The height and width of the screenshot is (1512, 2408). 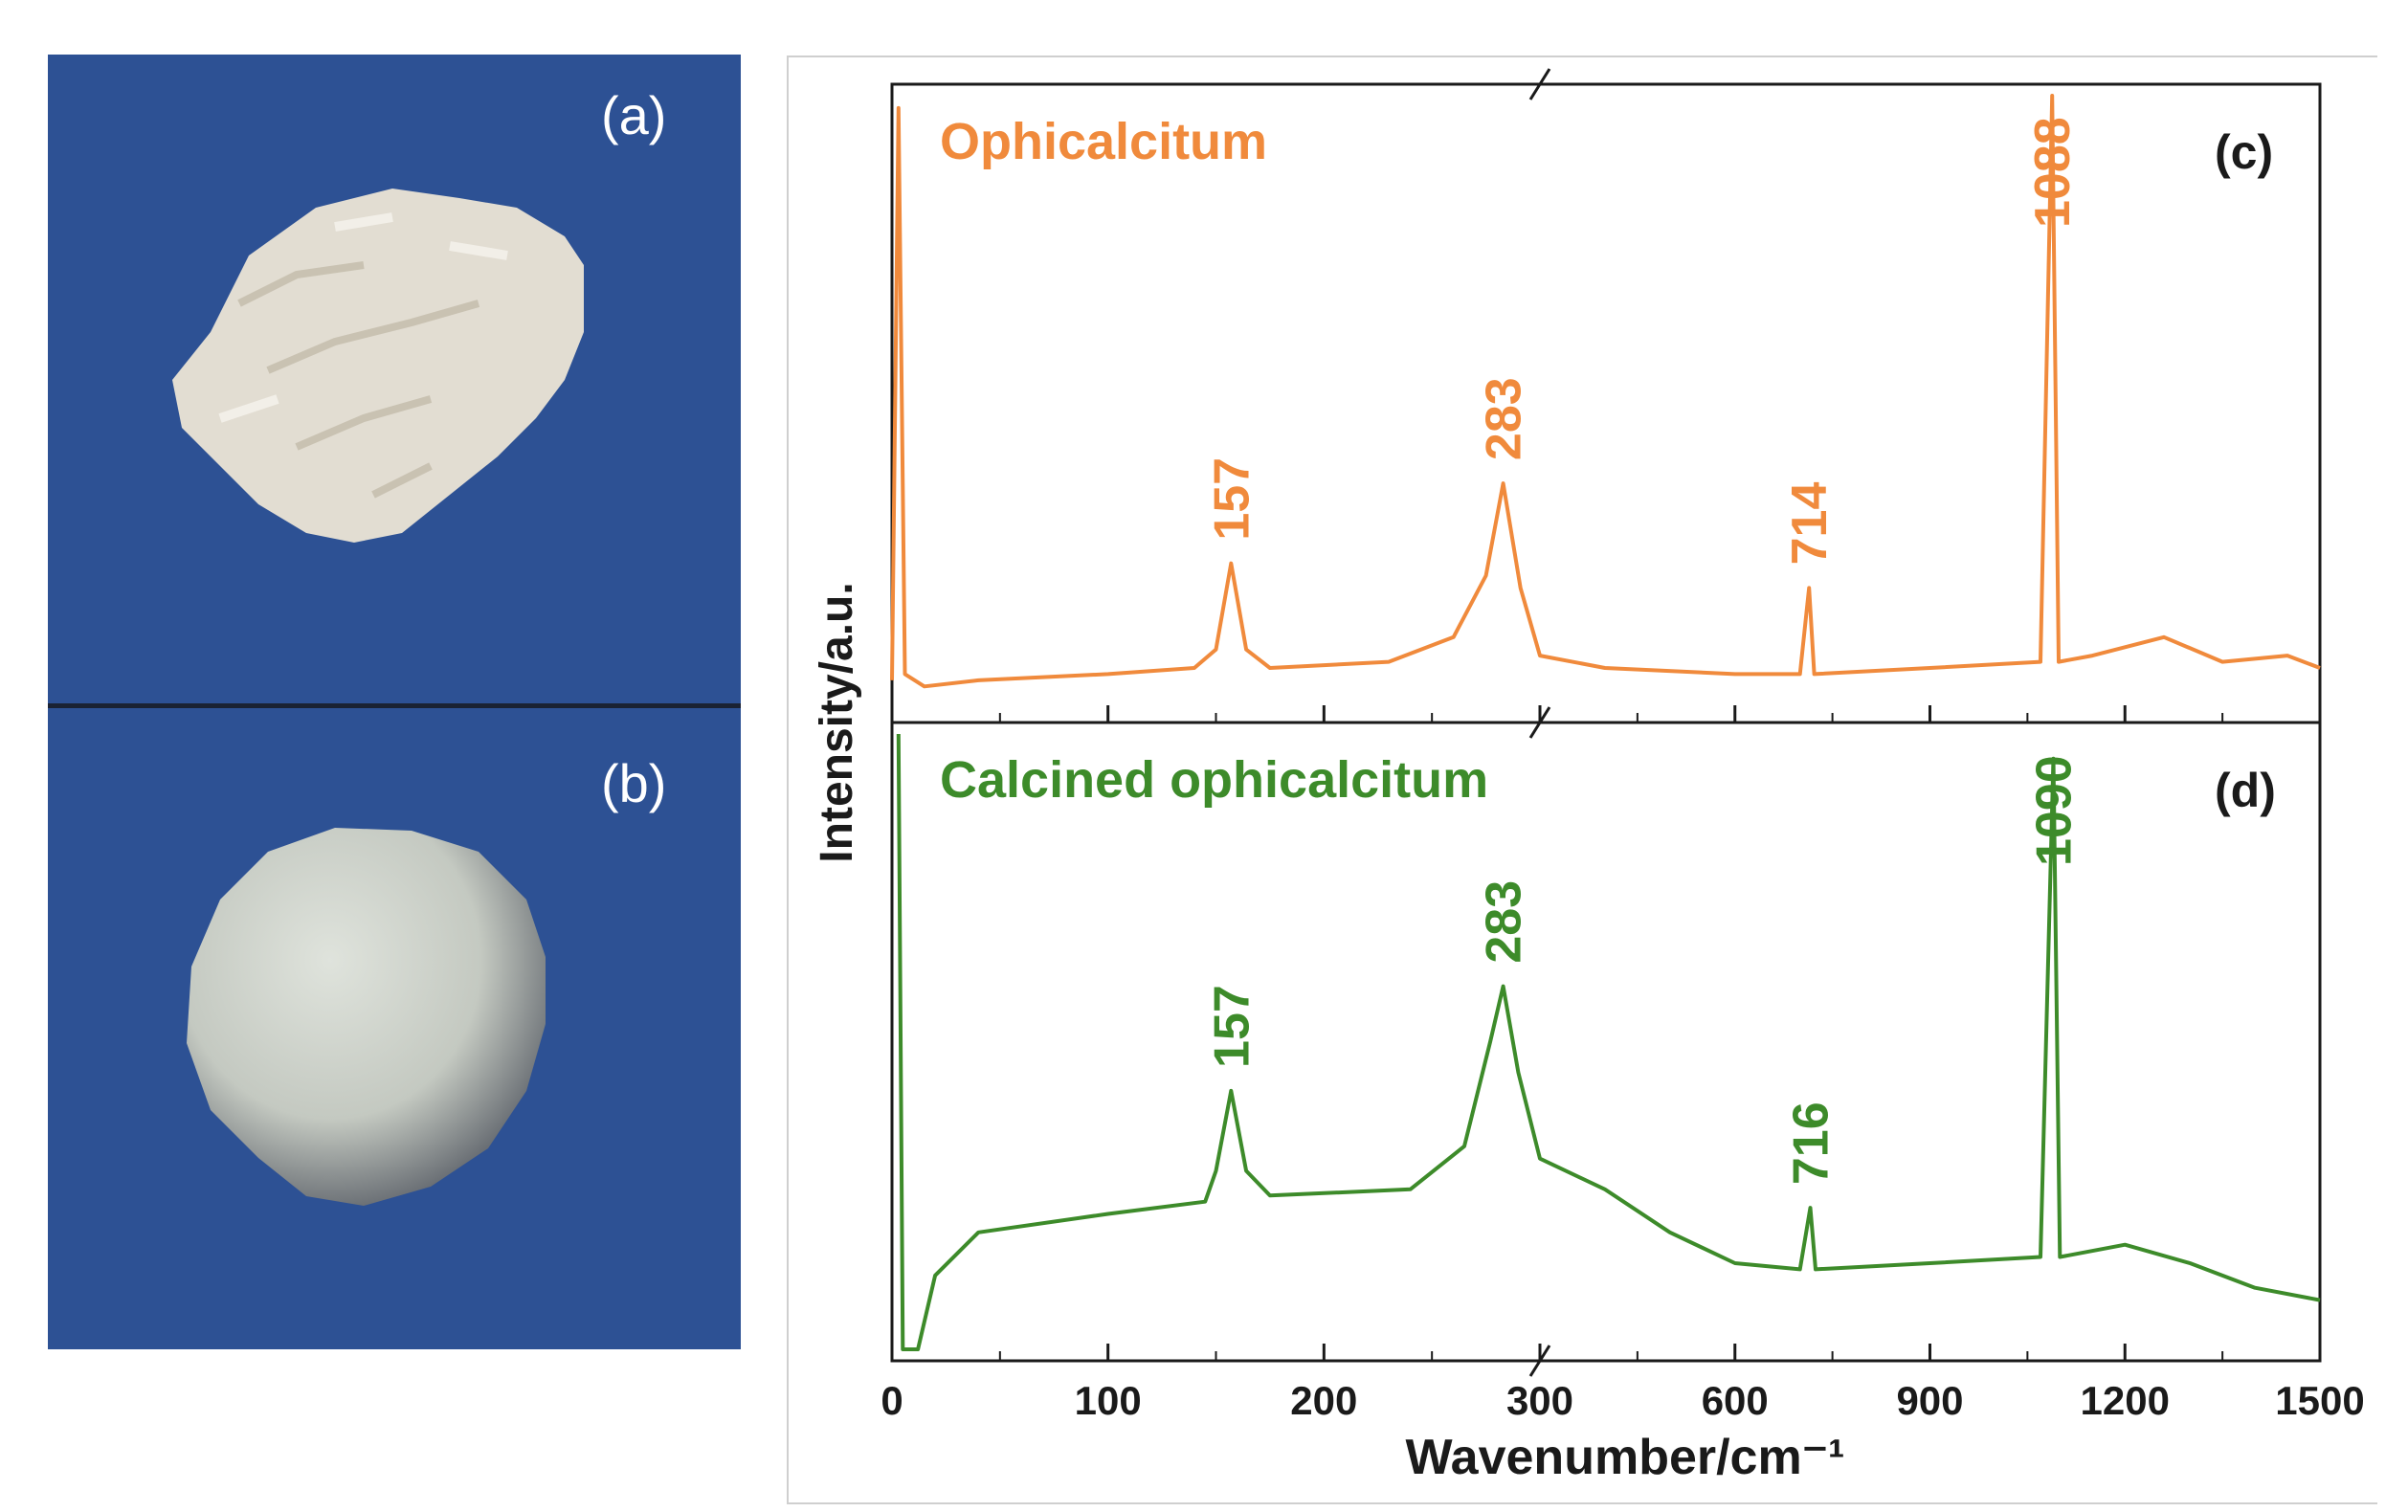 I want to click on y-axis-label: Intensity/a.u., so click(x=837, y=722).